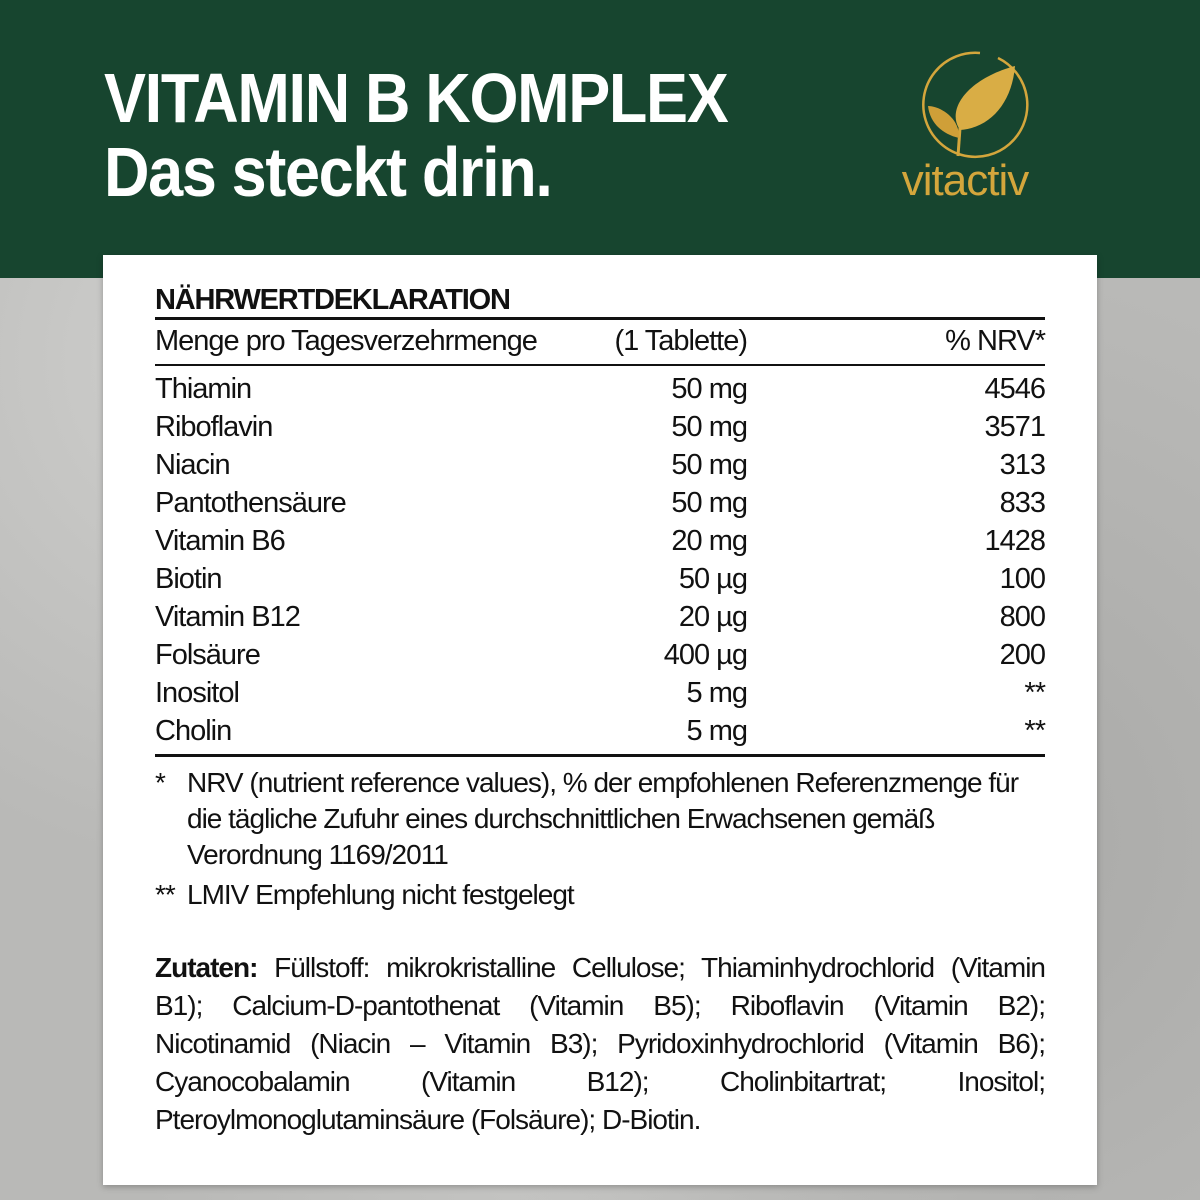  Describe the element at coordinates (197, 693) in the screenshot. I see `nutrient-name: Inositol` at that location.